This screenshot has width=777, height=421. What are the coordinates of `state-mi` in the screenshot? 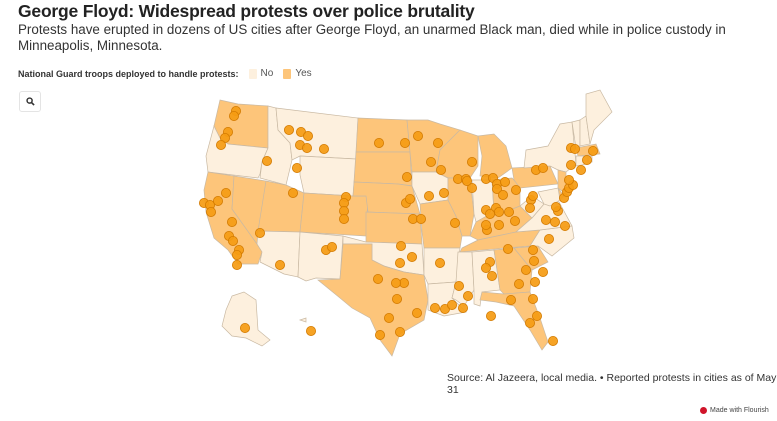 It's located at (495, 156).